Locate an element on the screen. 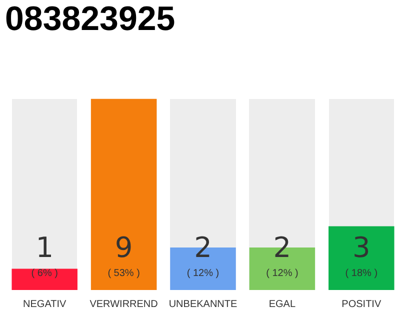  annotation: ( 53% ) is located at coordinates (124, 273).